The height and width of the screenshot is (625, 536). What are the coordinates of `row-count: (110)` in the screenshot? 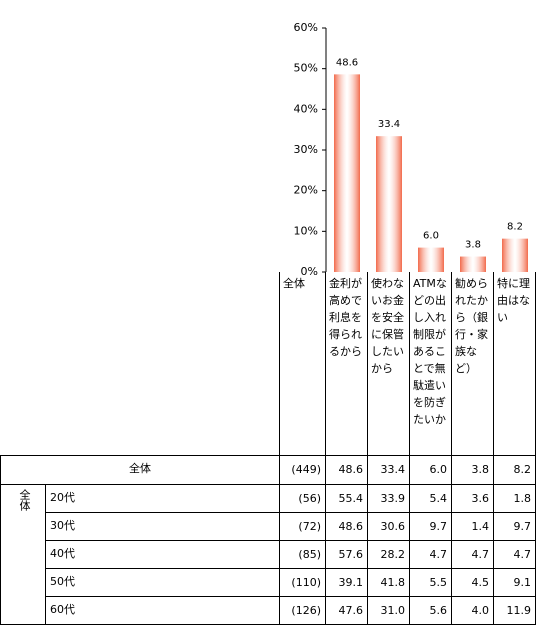 It's located at (303, 583).